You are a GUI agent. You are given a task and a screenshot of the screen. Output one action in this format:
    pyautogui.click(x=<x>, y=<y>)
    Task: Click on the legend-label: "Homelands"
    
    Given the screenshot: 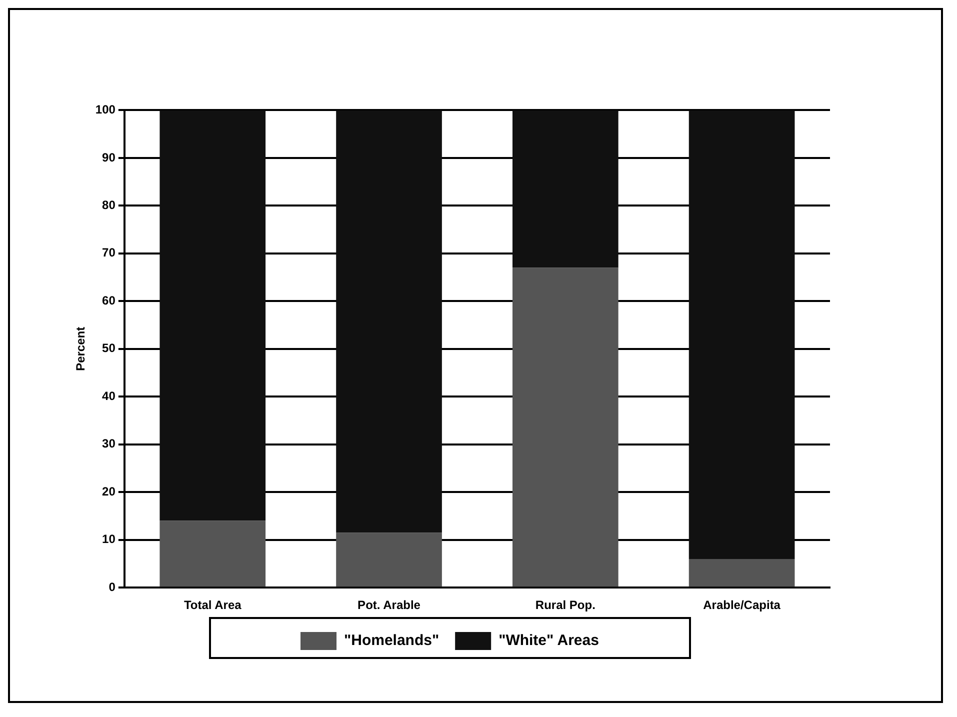 What is the action you would take?
    pyautogui.click(x=392, y=641)
    